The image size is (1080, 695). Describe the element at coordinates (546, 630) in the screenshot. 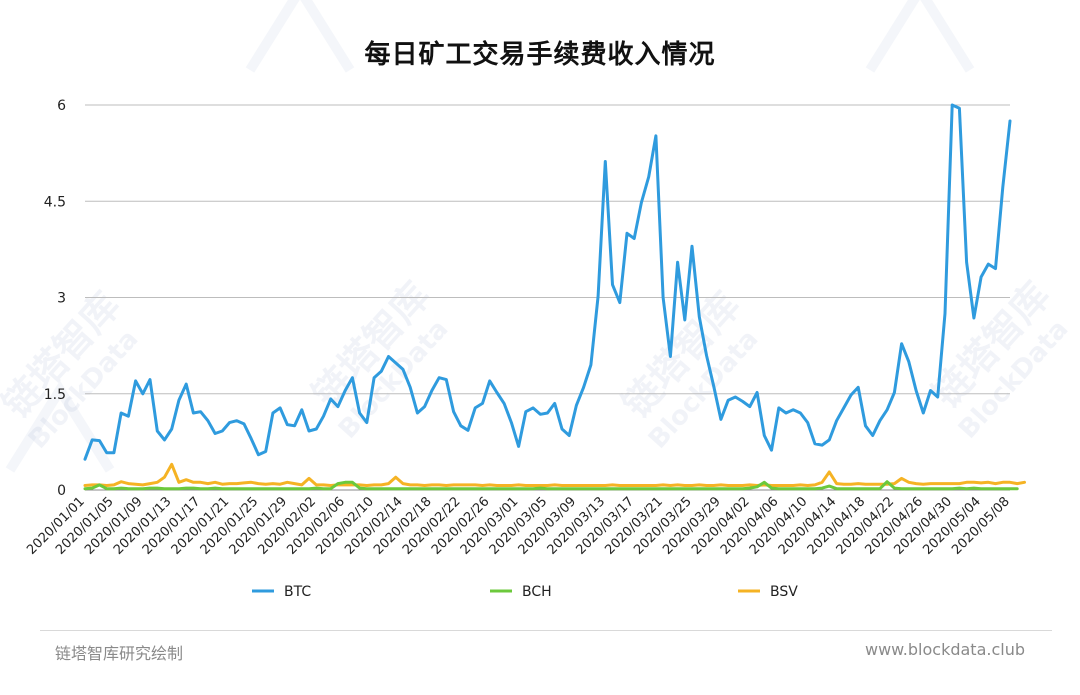

I see `footer-divider` at that location.